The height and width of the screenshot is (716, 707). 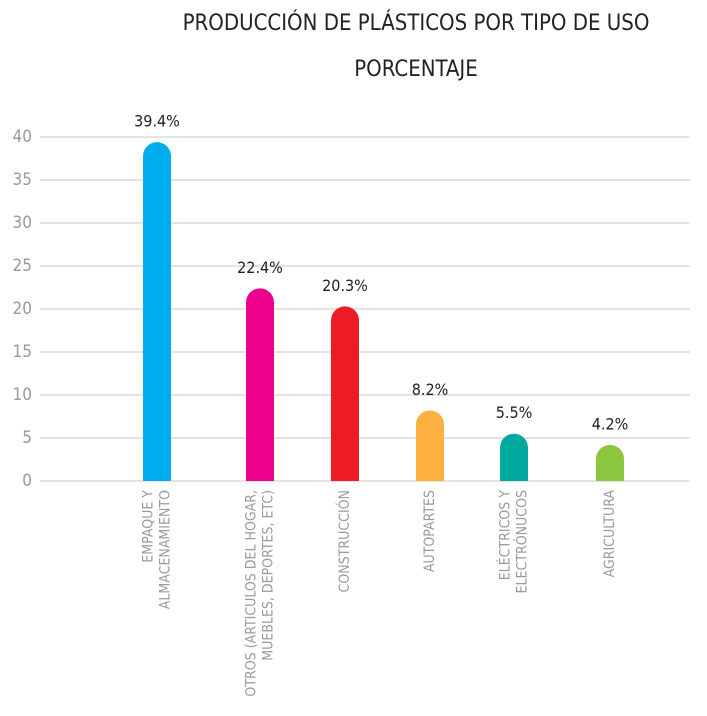 What do you see at coordinates (505, 535) in the screenshot?
I see `x-tick-label: ELÉCTRICOS Y` at bounding box center [505, 535].